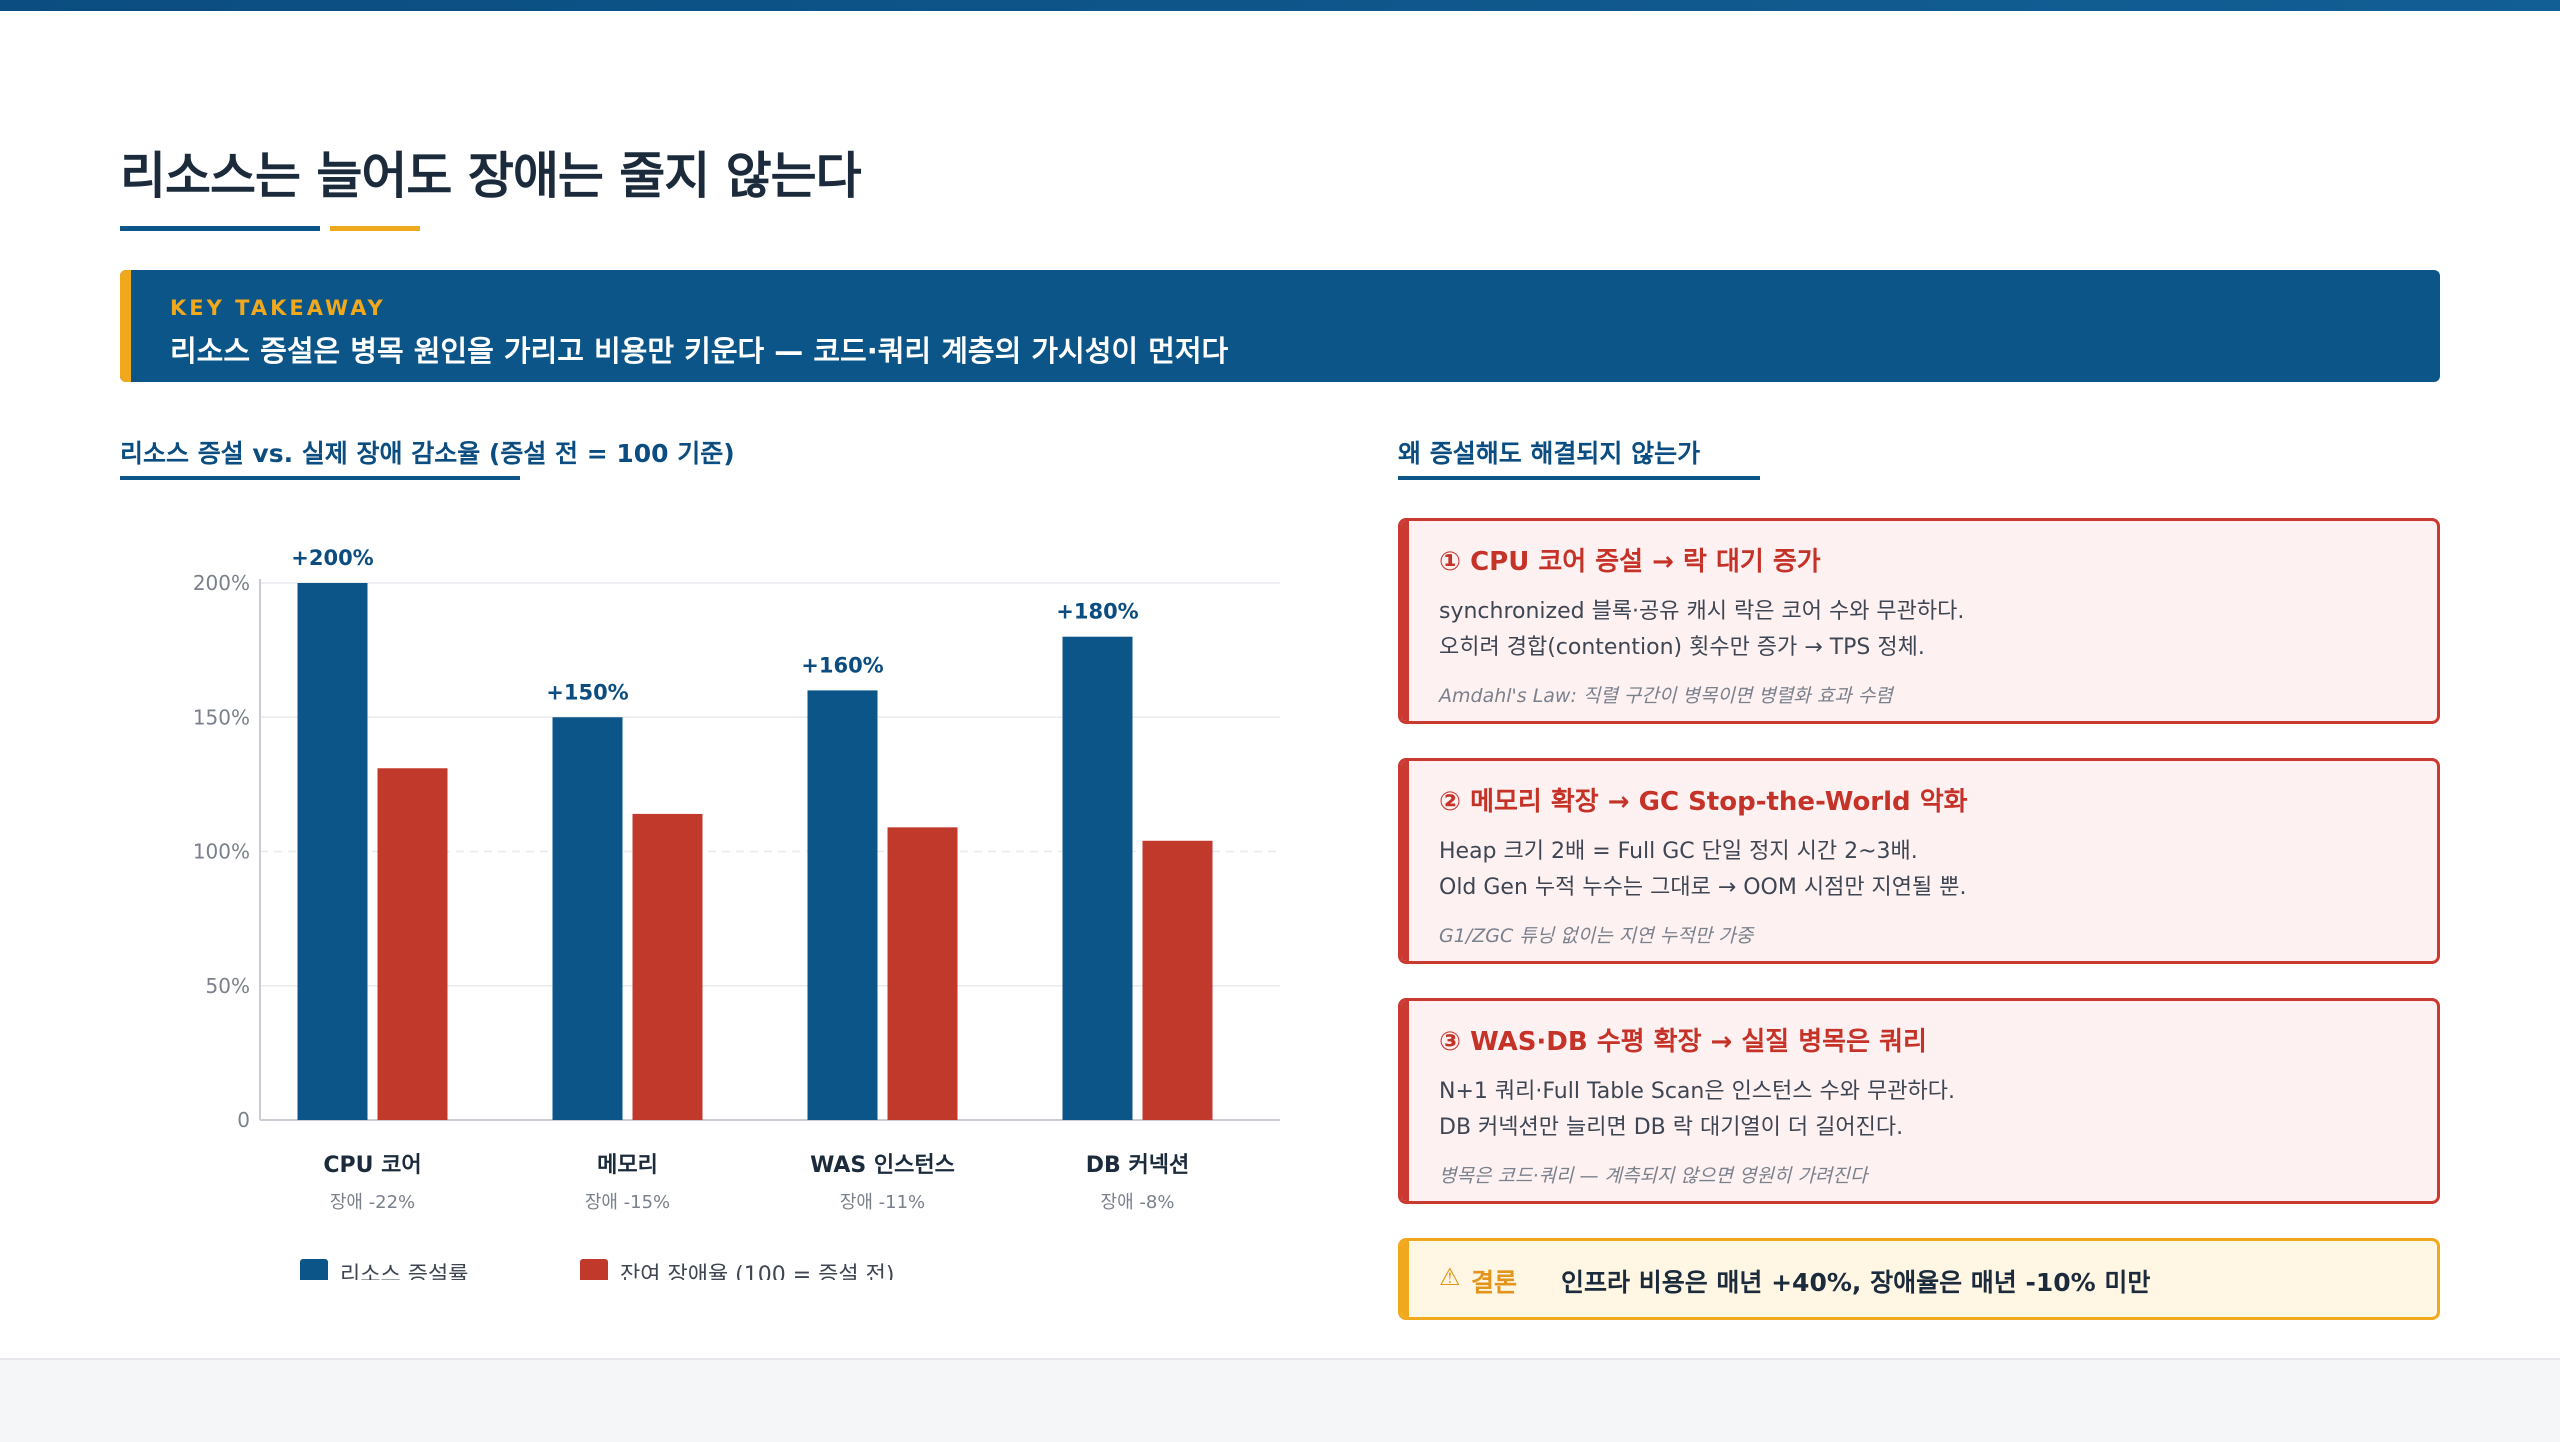 The width and height of the screenshot is (2560, 1442). I want to click on chart-section-underline, so click(320, 478).